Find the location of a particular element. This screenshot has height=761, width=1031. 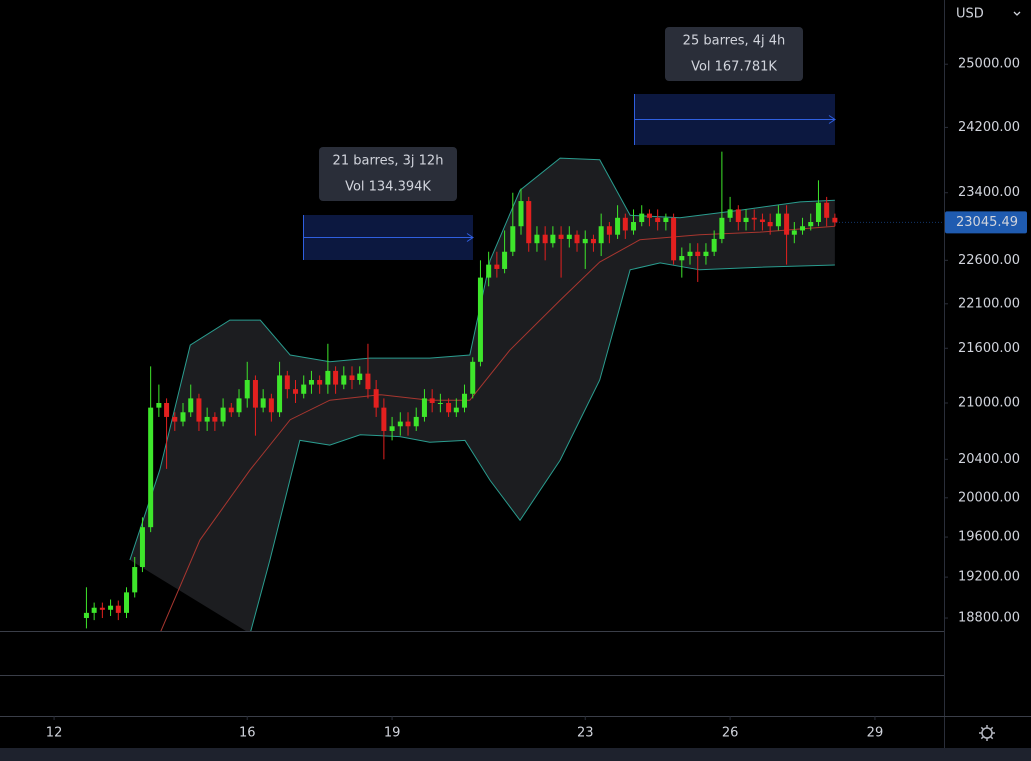

y-tick-label: 21000.00 is located at coordinates (989, 403).